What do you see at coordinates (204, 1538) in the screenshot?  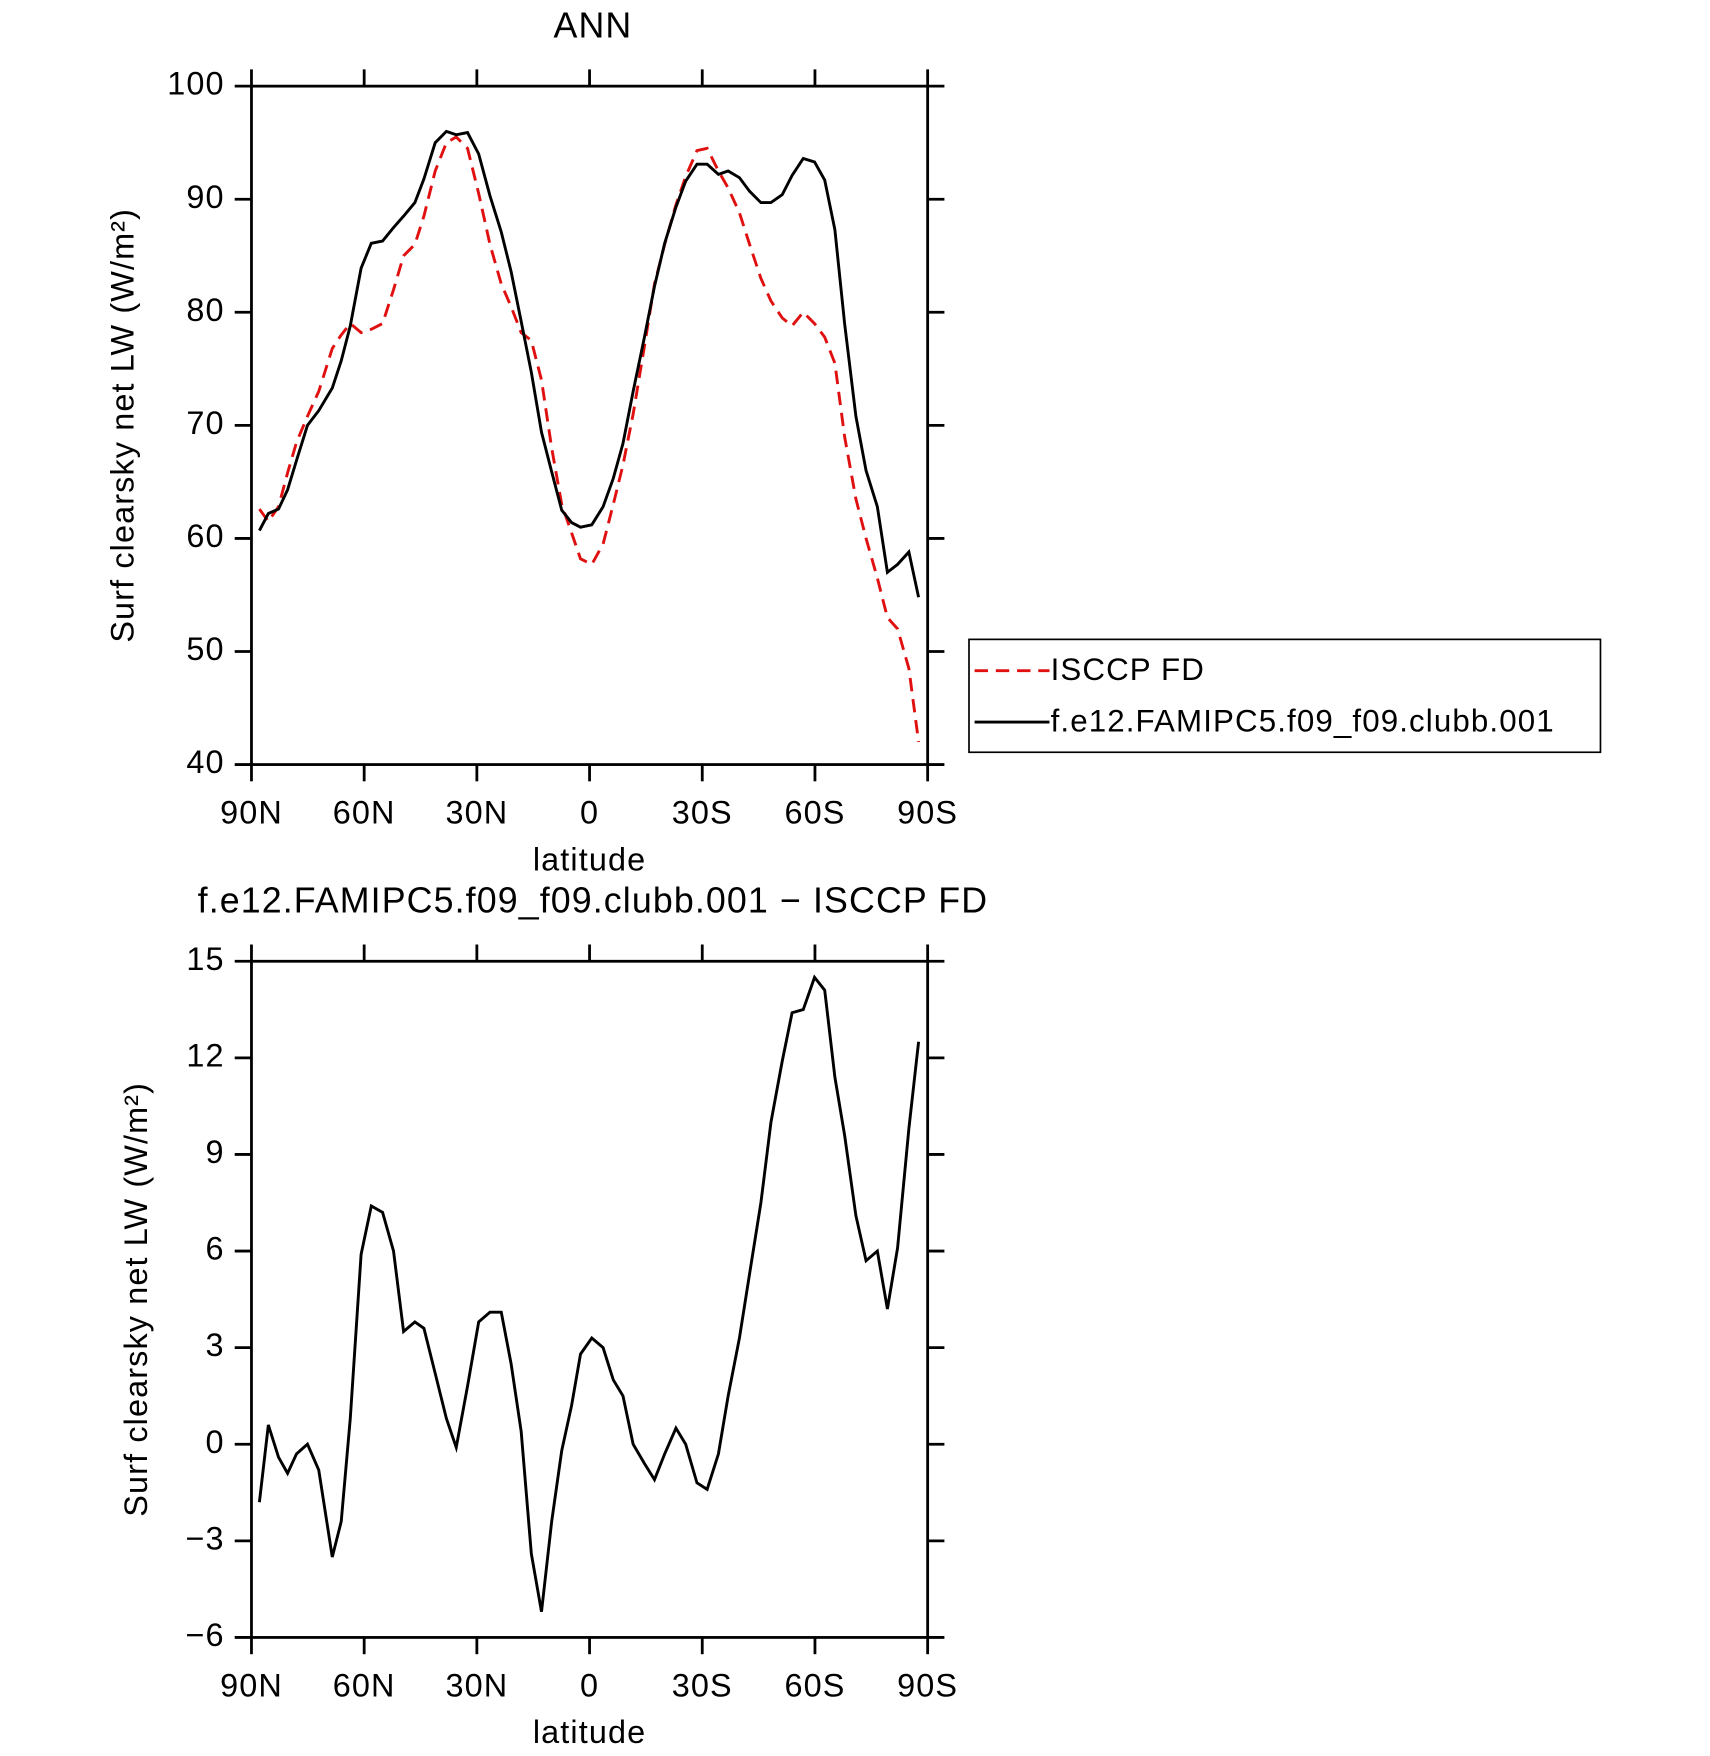 I see `y-tick-label: −3` at bounding box center [204, 1538].